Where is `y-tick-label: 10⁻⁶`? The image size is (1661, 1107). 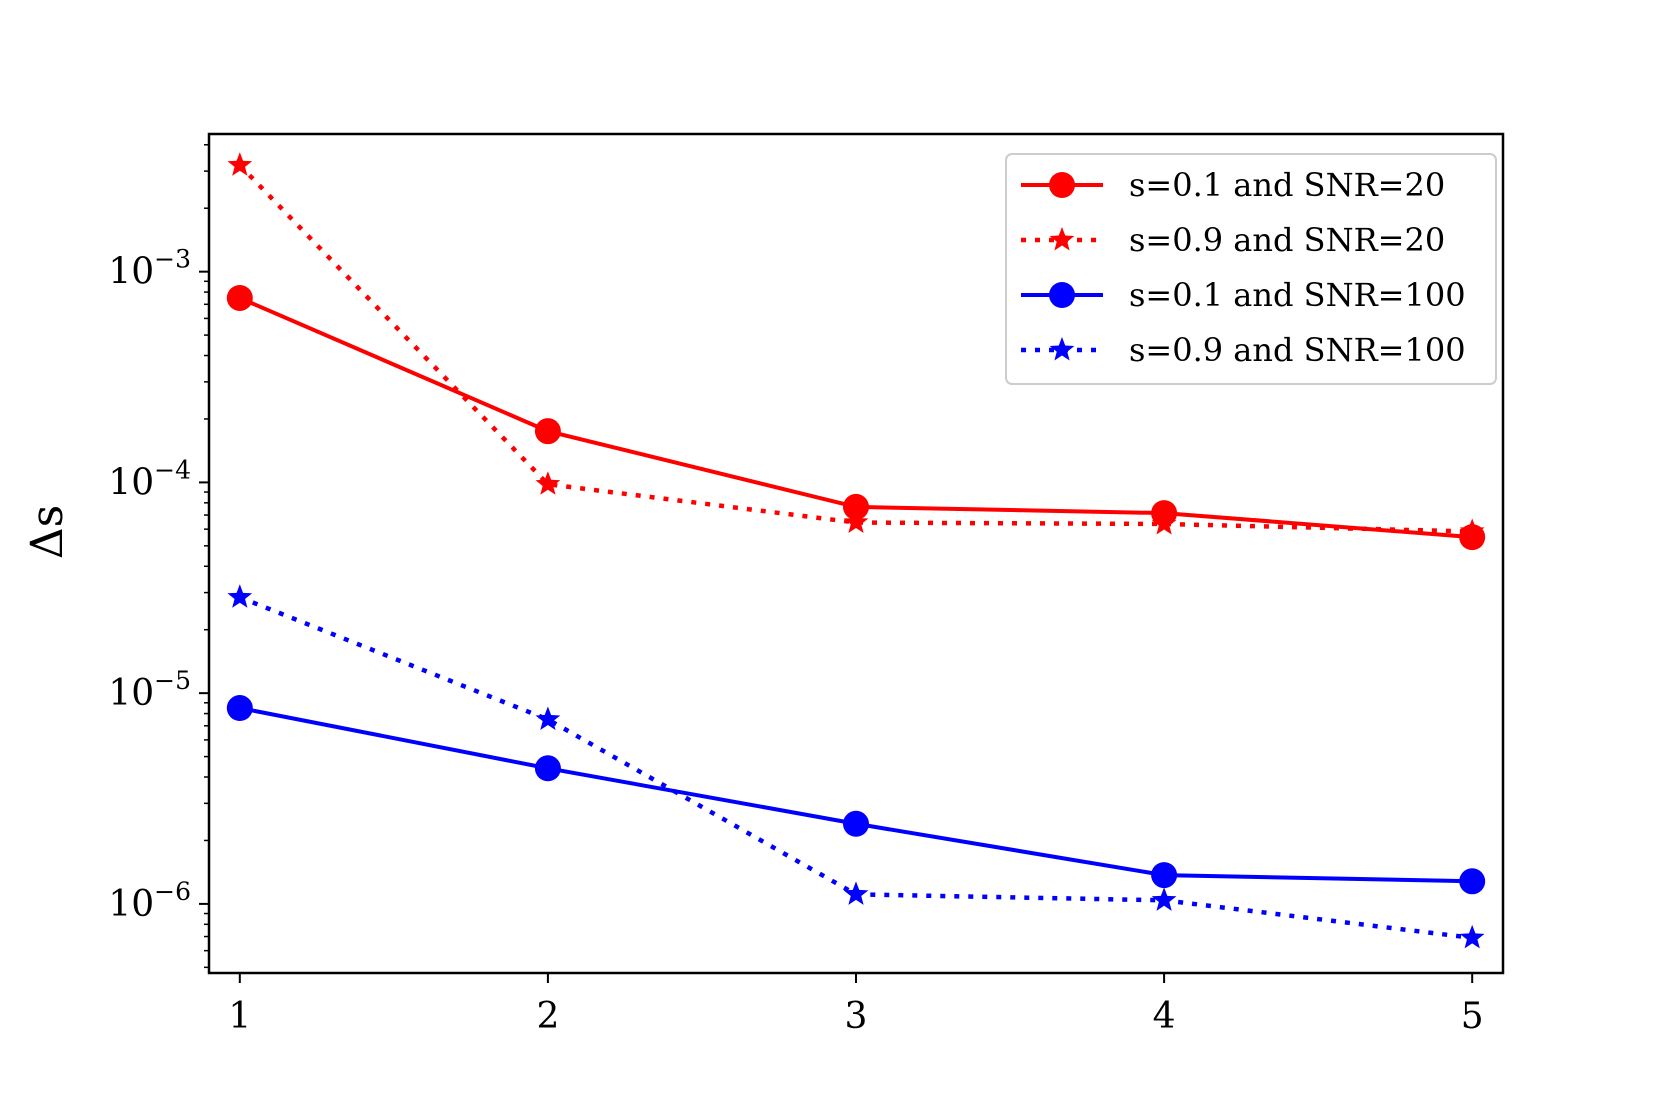
y-tick-label: 10⁻⁶ is located at coordinates (149, 901).